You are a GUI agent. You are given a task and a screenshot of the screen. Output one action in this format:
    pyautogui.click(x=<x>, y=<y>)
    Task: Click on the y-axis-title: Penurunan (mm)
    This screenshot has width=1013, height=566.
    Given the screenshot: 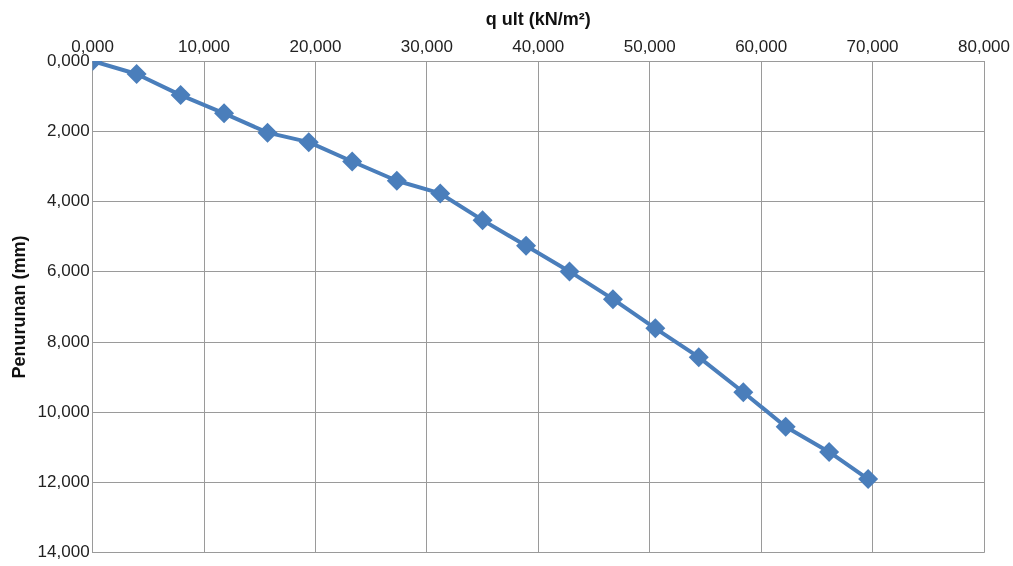 What is the action you would take?
    pyautogui.click(x=18, y=307)
    